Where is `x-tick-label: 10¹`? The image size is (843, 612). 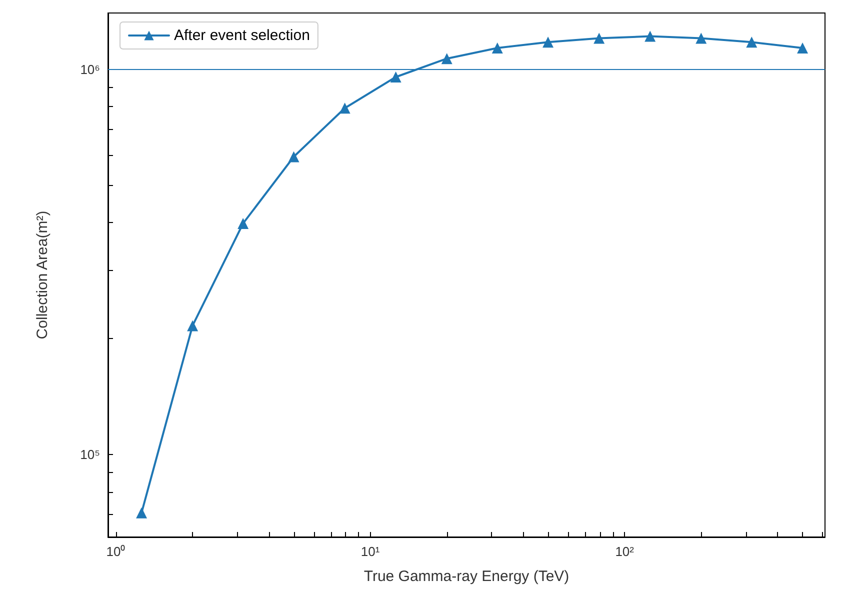 x-tick-label: 10¹ is located at coordinates (370, 551).